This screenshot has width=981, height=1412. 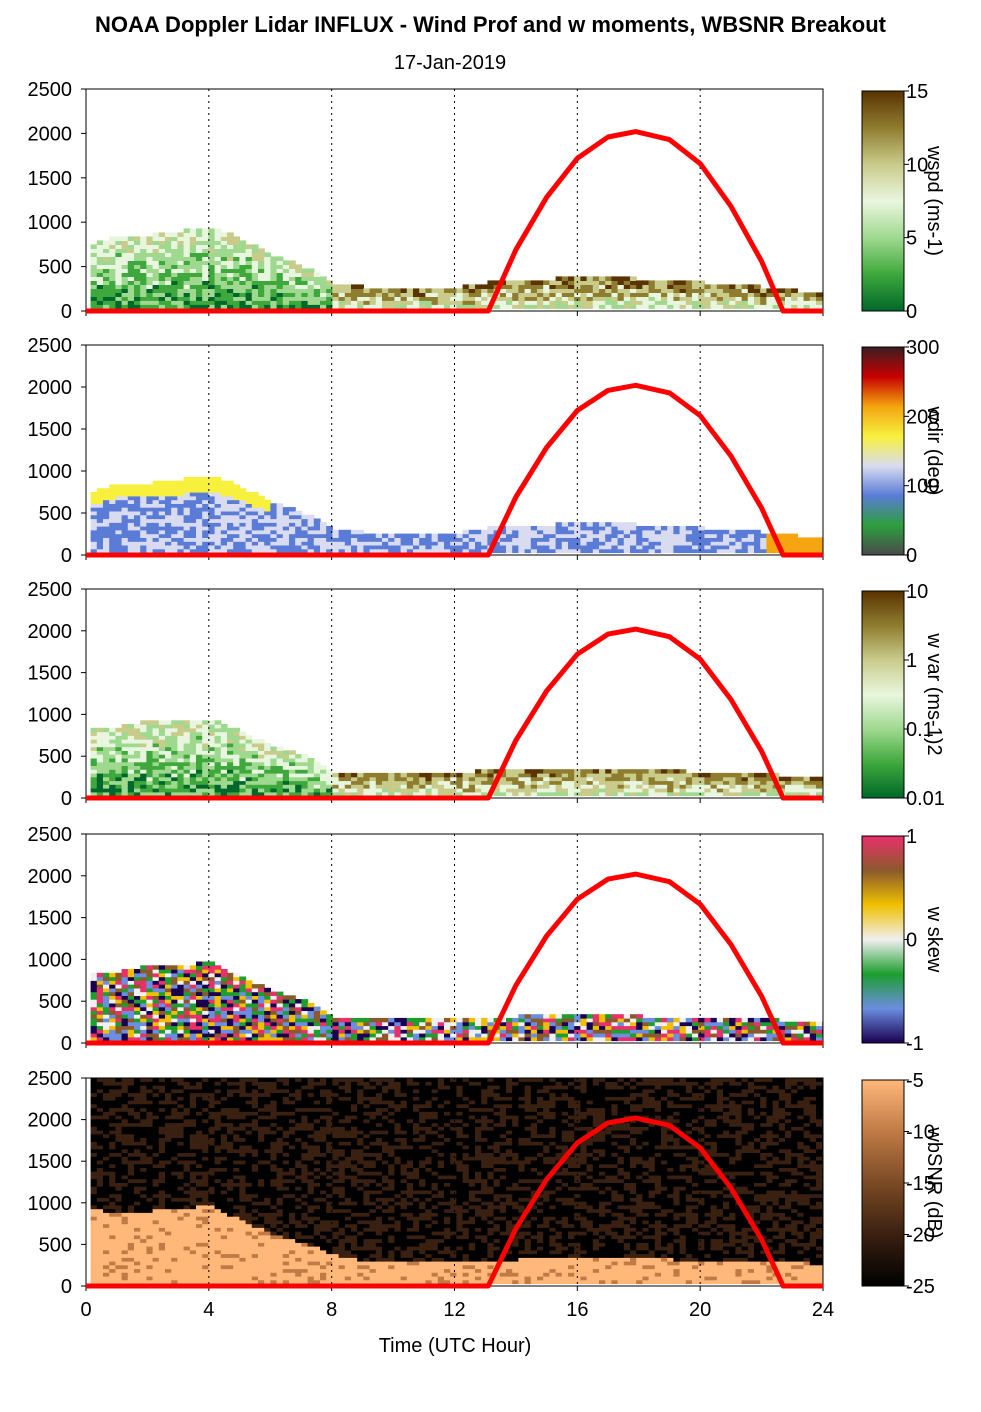 What do you see at coordinates (922, 417) in the screenshot?
I see `colorbar-tick-label: 200` at bounding box center [922, 417].